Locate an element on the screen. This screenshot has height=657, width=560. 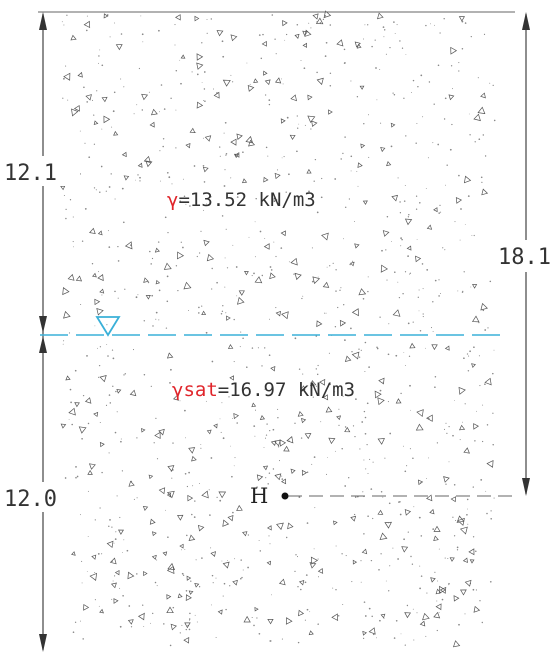
upper-unit-weight-label: γ=13.52 kN/m3 is located at coordinates (241, 200).